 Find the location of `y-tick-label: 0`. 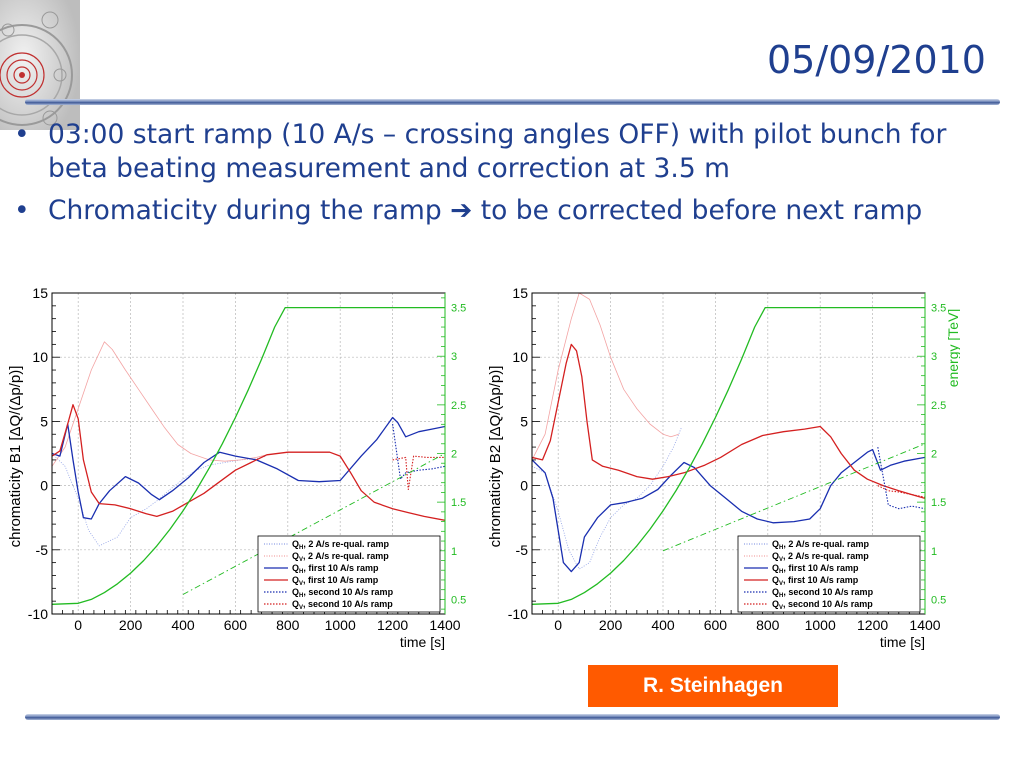

y-tick-label: 0 is located at coordinates (524, 486).